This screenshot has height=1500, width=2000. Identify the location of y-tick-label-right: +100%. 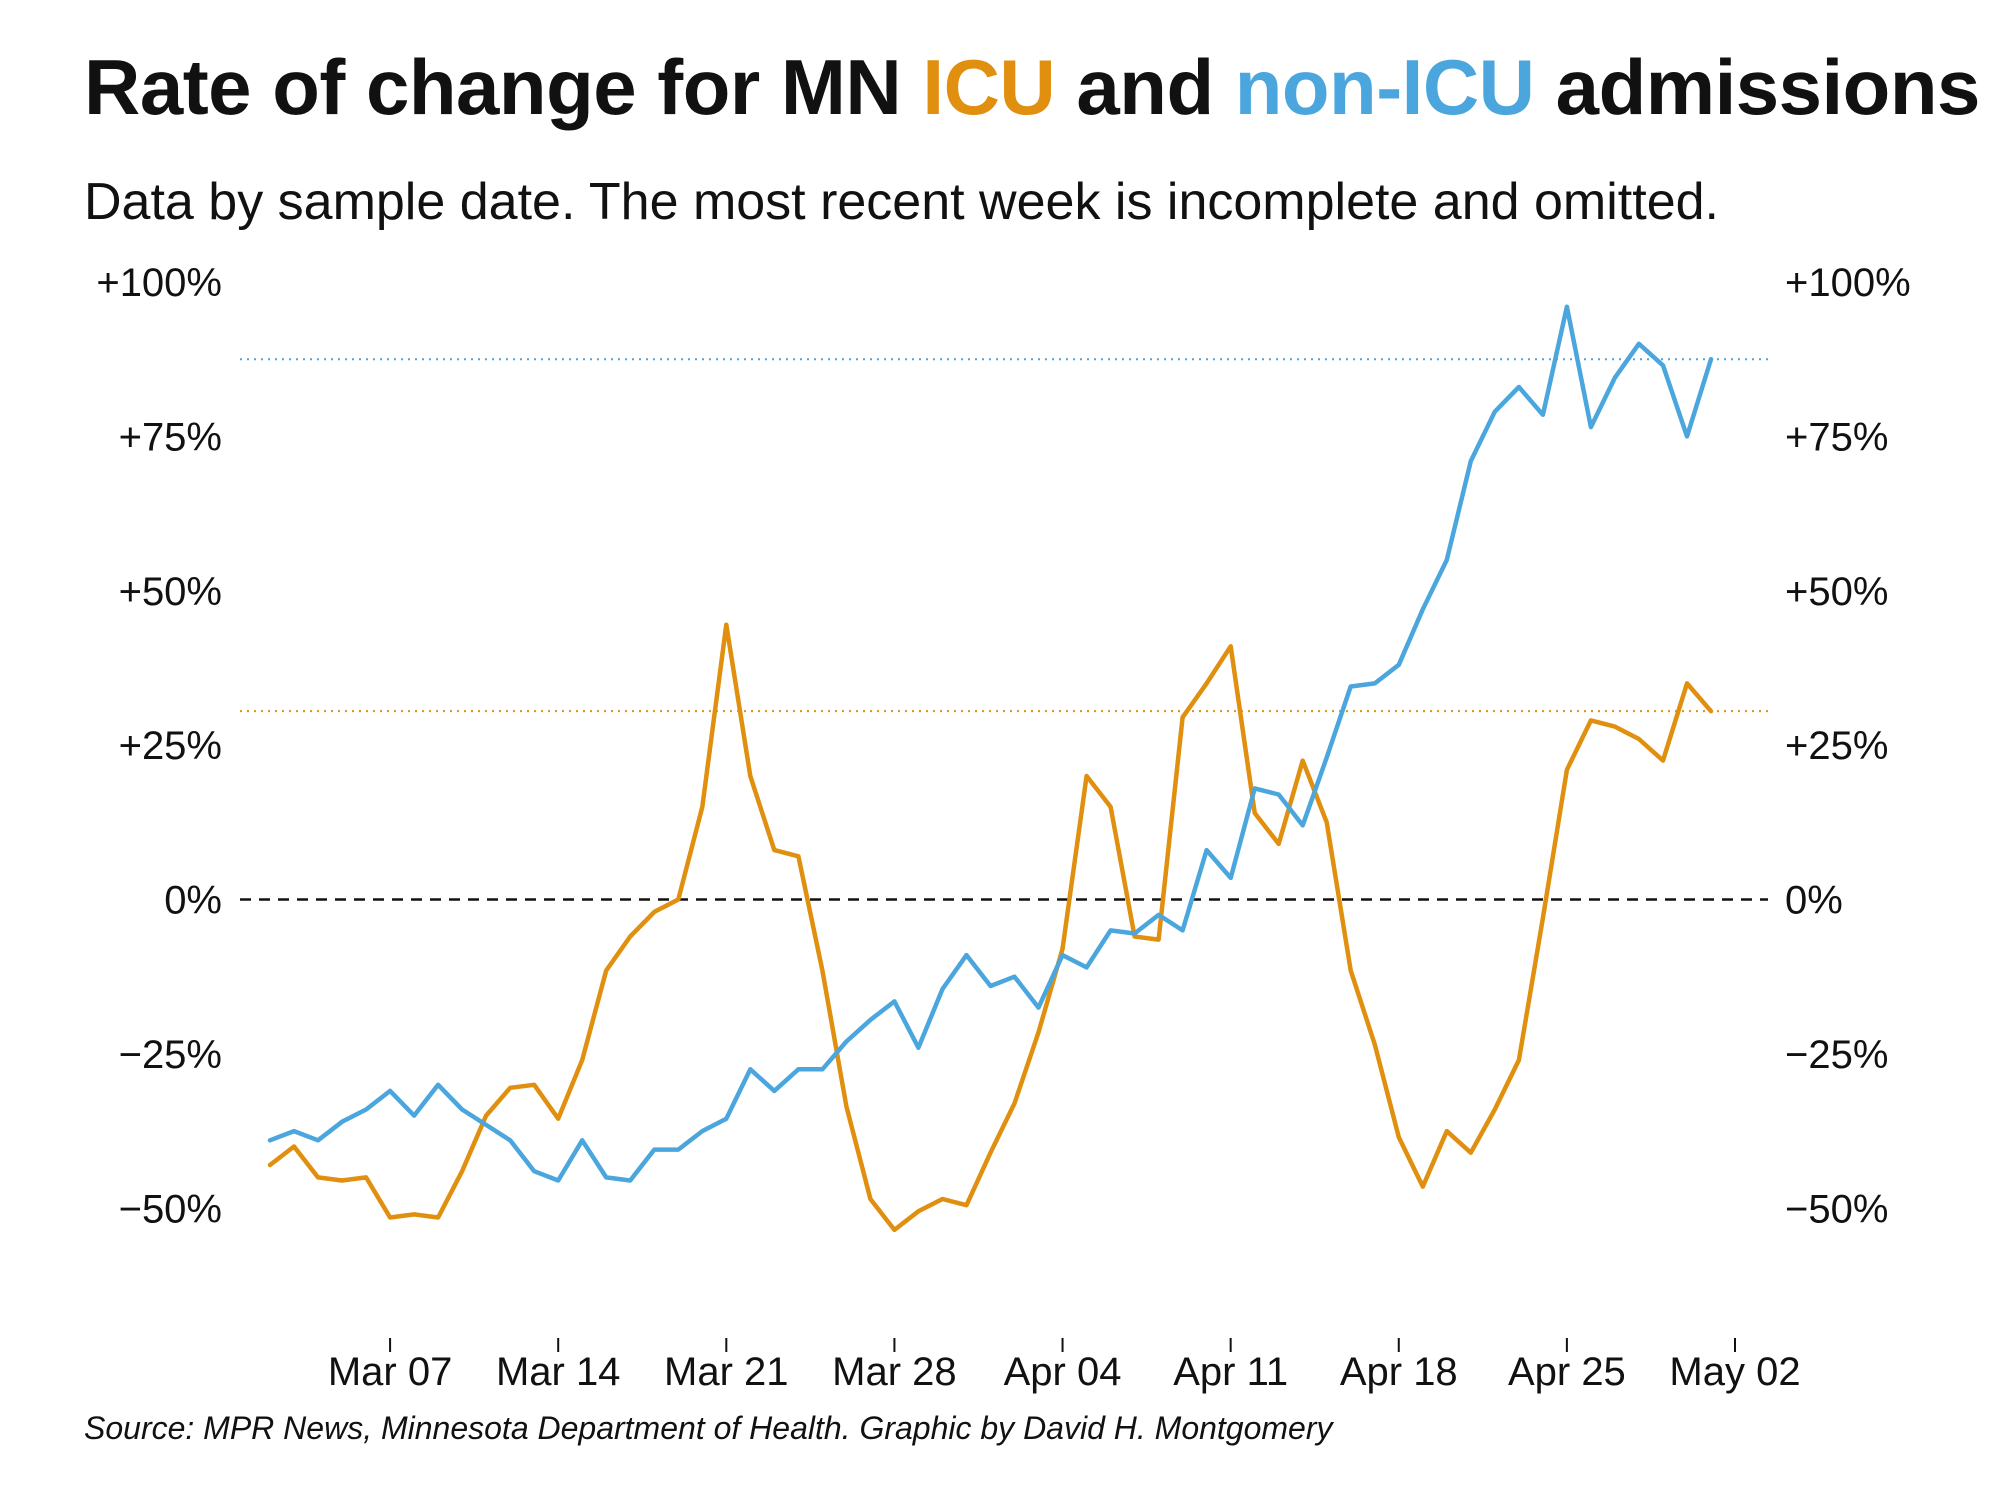
(1848, 283).